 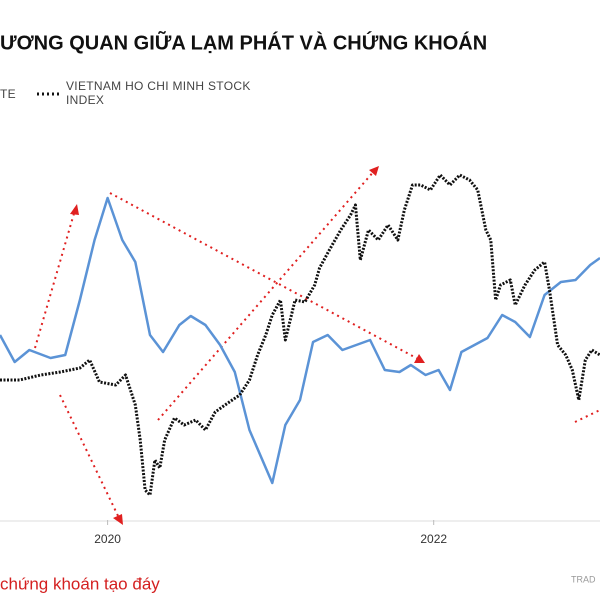 What do you see at coordinates (107, 539) in the screenshot?
I see `x-tick-label: 2020` at bounding box center [107, 539].